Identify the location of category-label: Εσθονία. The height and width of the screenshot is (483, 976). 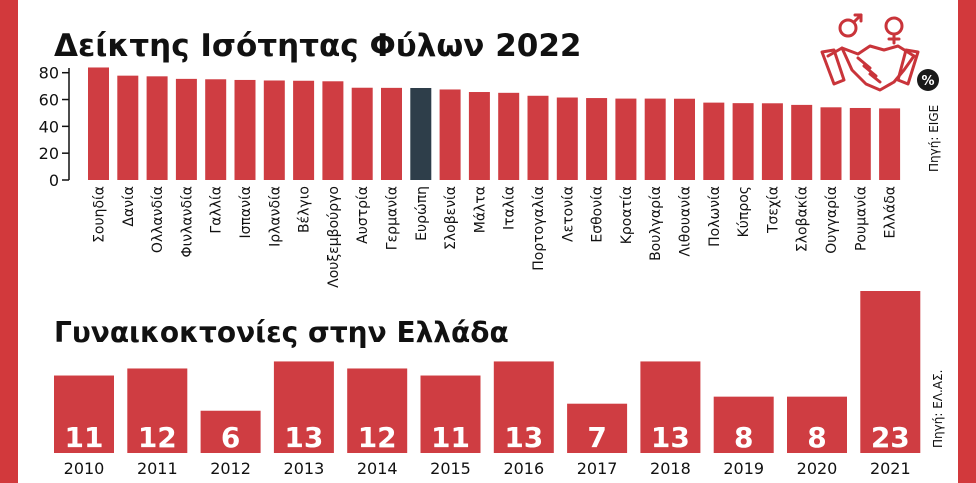
(598, 214).